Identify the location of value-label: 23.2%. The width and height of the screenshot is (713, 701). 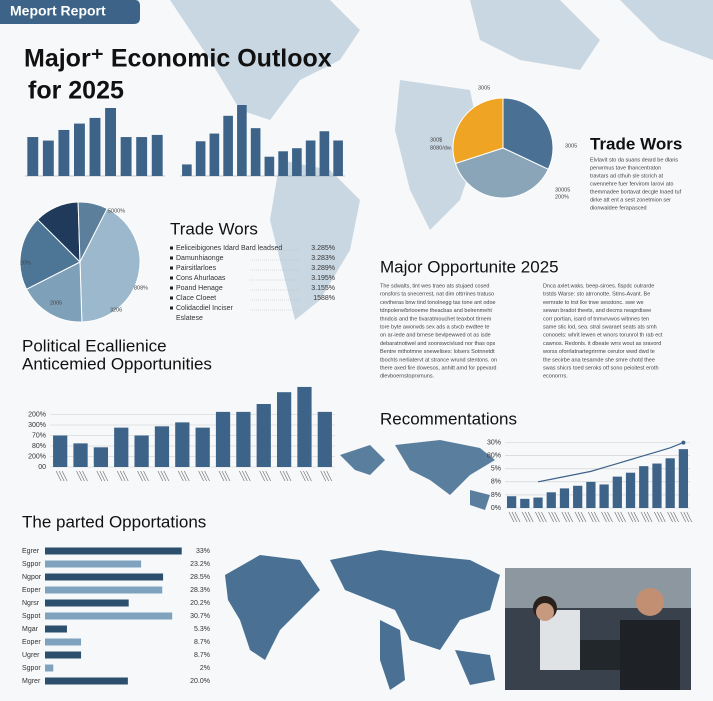
(200, 564).